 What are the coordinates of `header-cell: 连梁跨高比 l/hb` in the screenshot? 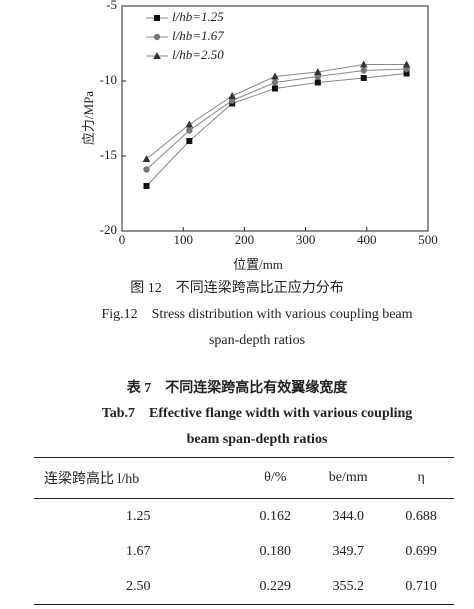 It's located at (138, 478).